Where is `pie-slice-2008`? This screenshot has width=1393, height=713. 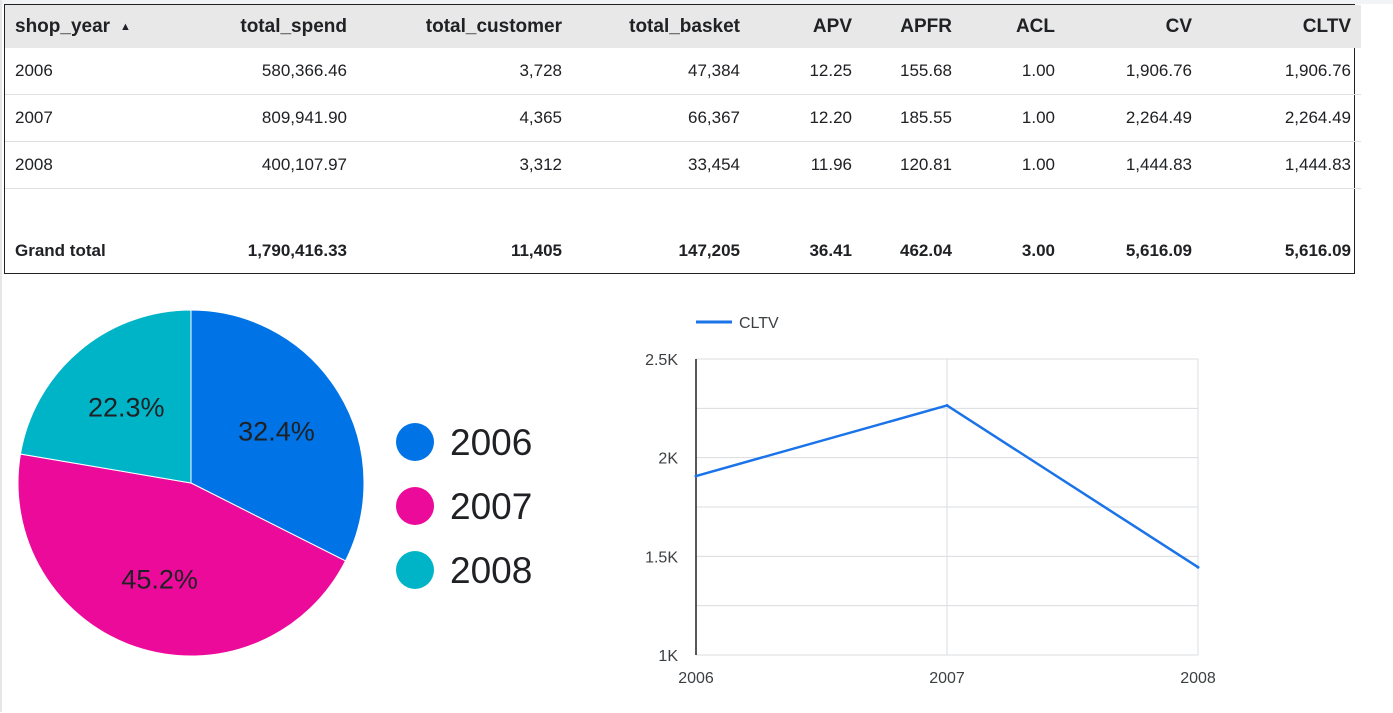
pie-slice-2008 is located at coordinates (105, 396).